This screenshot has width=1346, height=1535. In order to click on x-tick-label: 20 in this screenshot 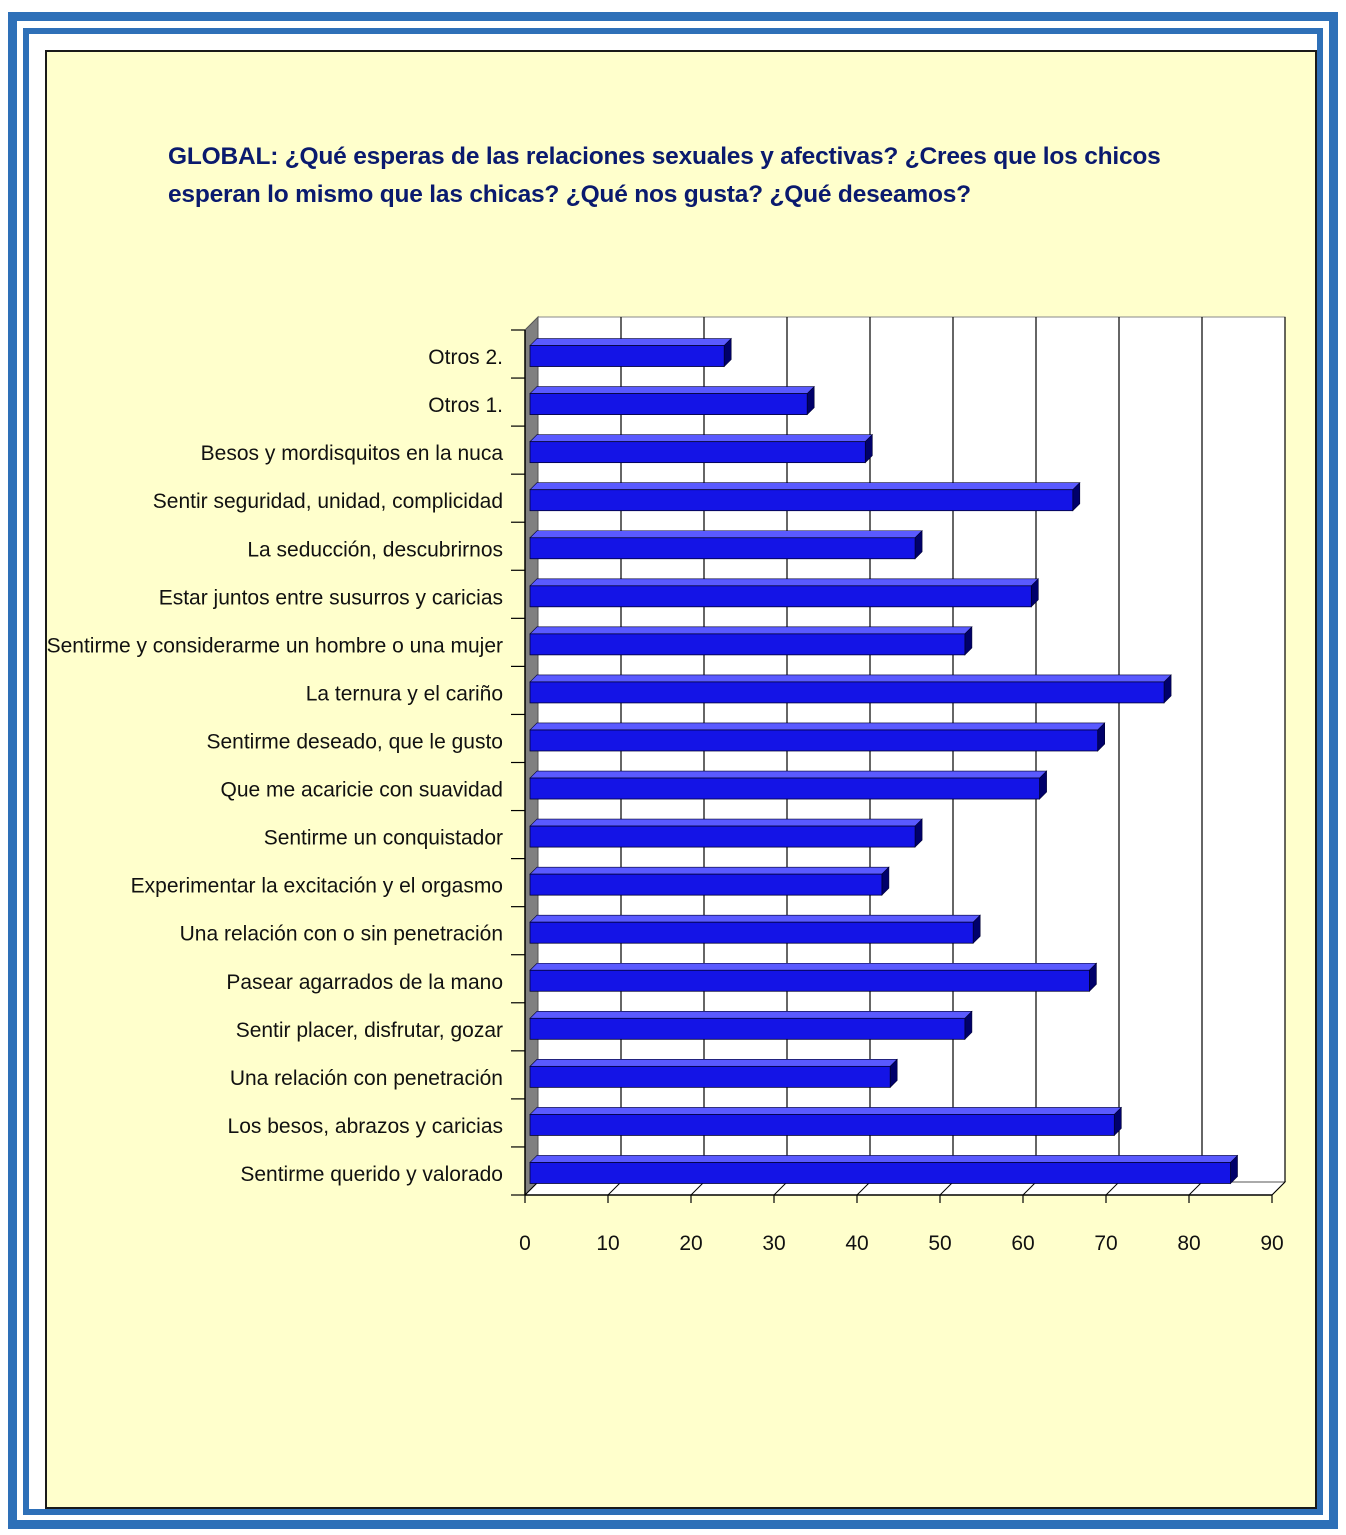, I will do `click(690, 1243)`.